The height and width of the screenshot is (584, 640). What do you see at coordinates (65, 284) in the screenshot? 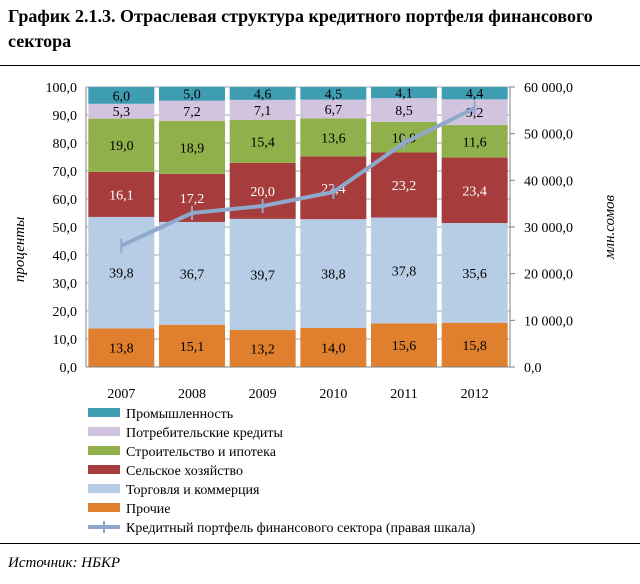
I see `y-tick-label: 30,0` at bounding box center [65, 284].